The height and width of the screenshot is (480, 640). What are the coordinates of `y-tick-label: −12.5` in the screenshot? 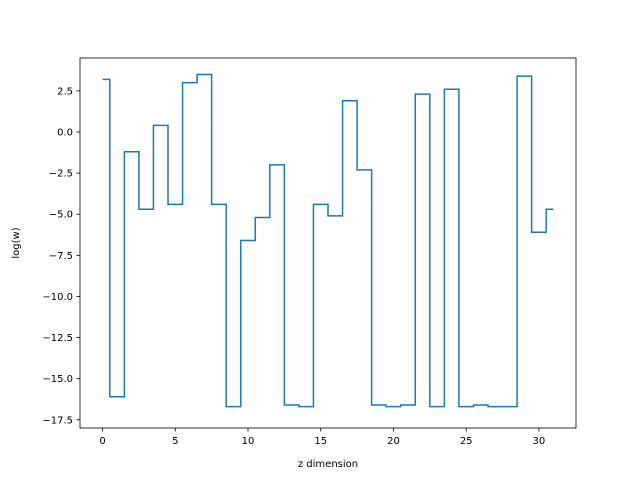 It's located at (57, 338).